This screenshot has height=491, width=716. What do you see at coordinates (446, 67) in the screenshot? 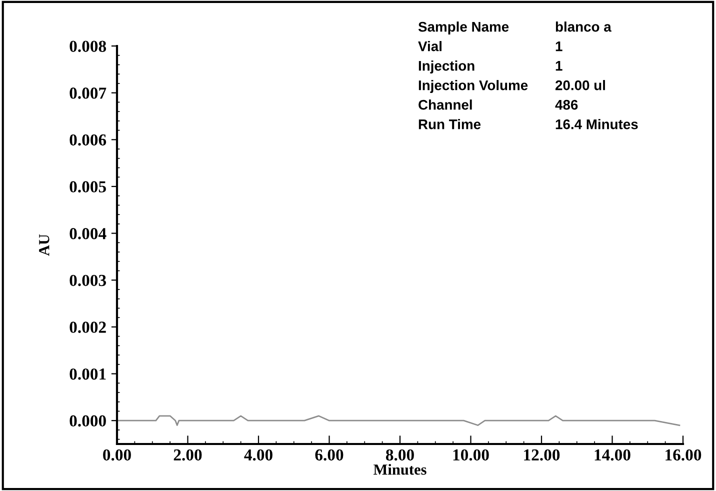
I see `annotation: Injection` at bounding box center [446, 67].